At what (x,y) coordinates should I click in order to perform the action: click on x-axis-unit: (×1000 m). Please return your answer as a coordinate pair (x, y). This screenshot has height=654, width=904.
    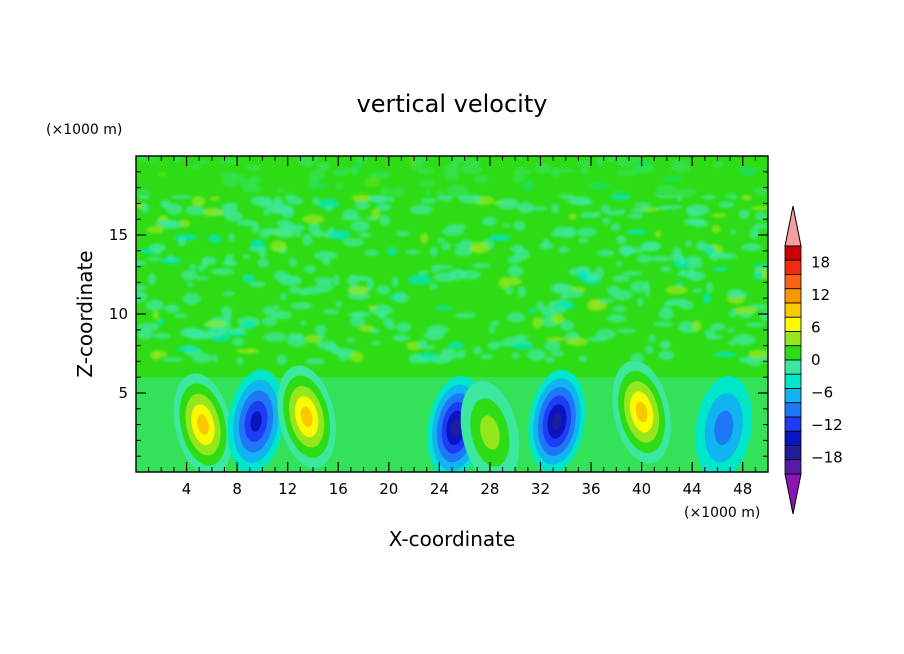
    Looking at the image, I should click on (722, 513).